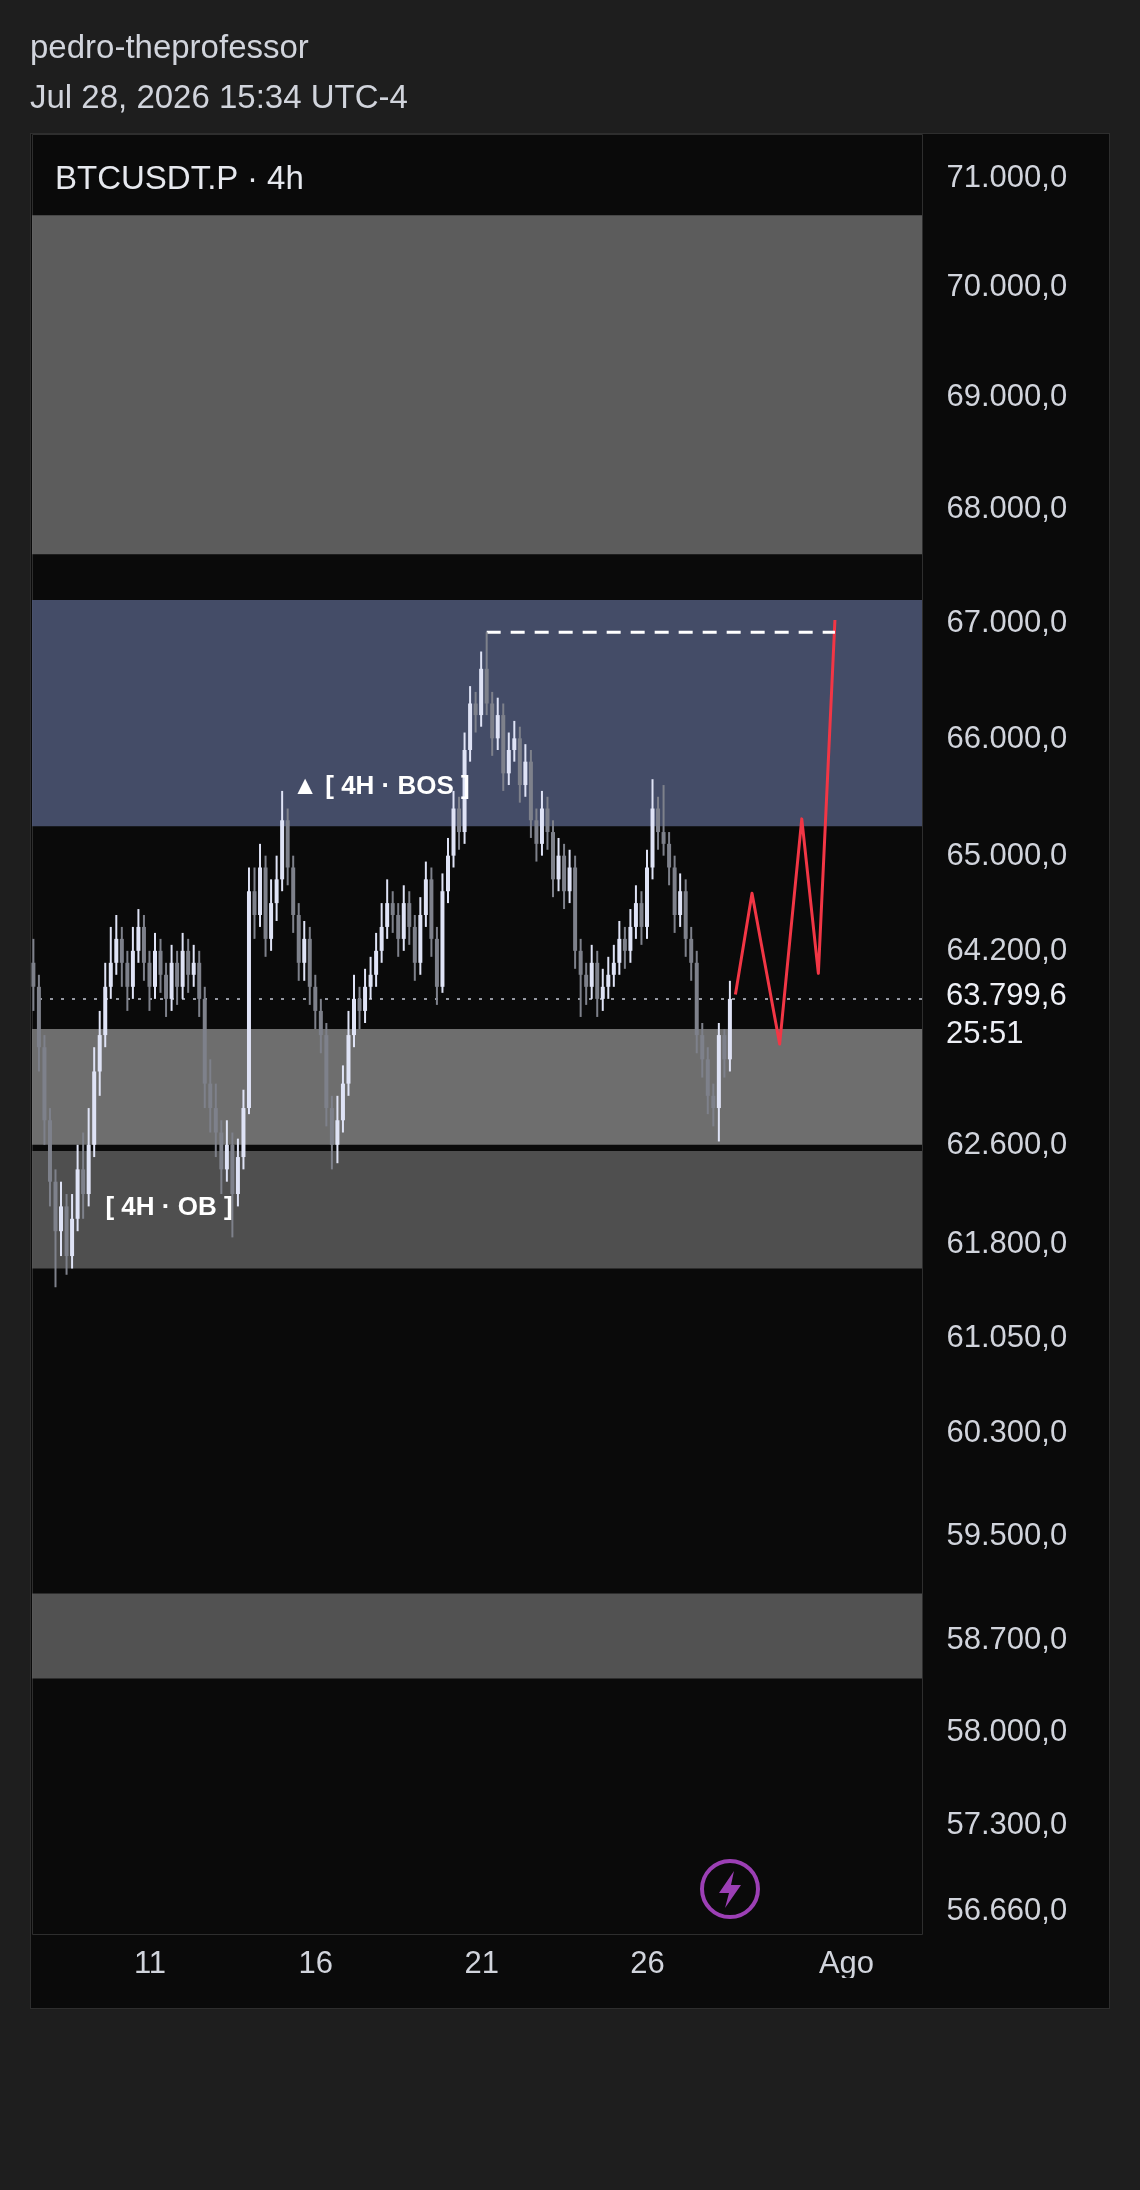  I want to click on ref-line-label: 63.799,6 25:51, so click(1006, 1013).